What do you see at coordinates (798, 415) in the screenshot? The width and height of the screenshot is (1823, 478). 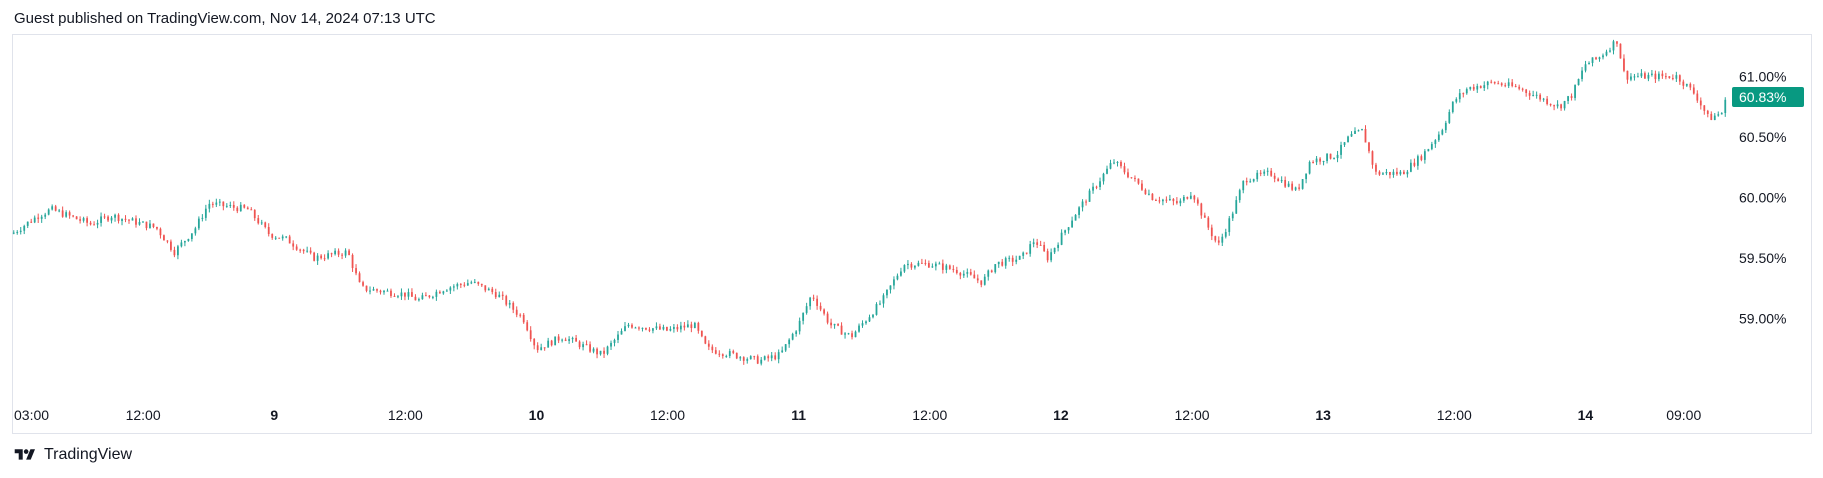 I see `time-tick-label: 11` at bounding box center [798, 415].